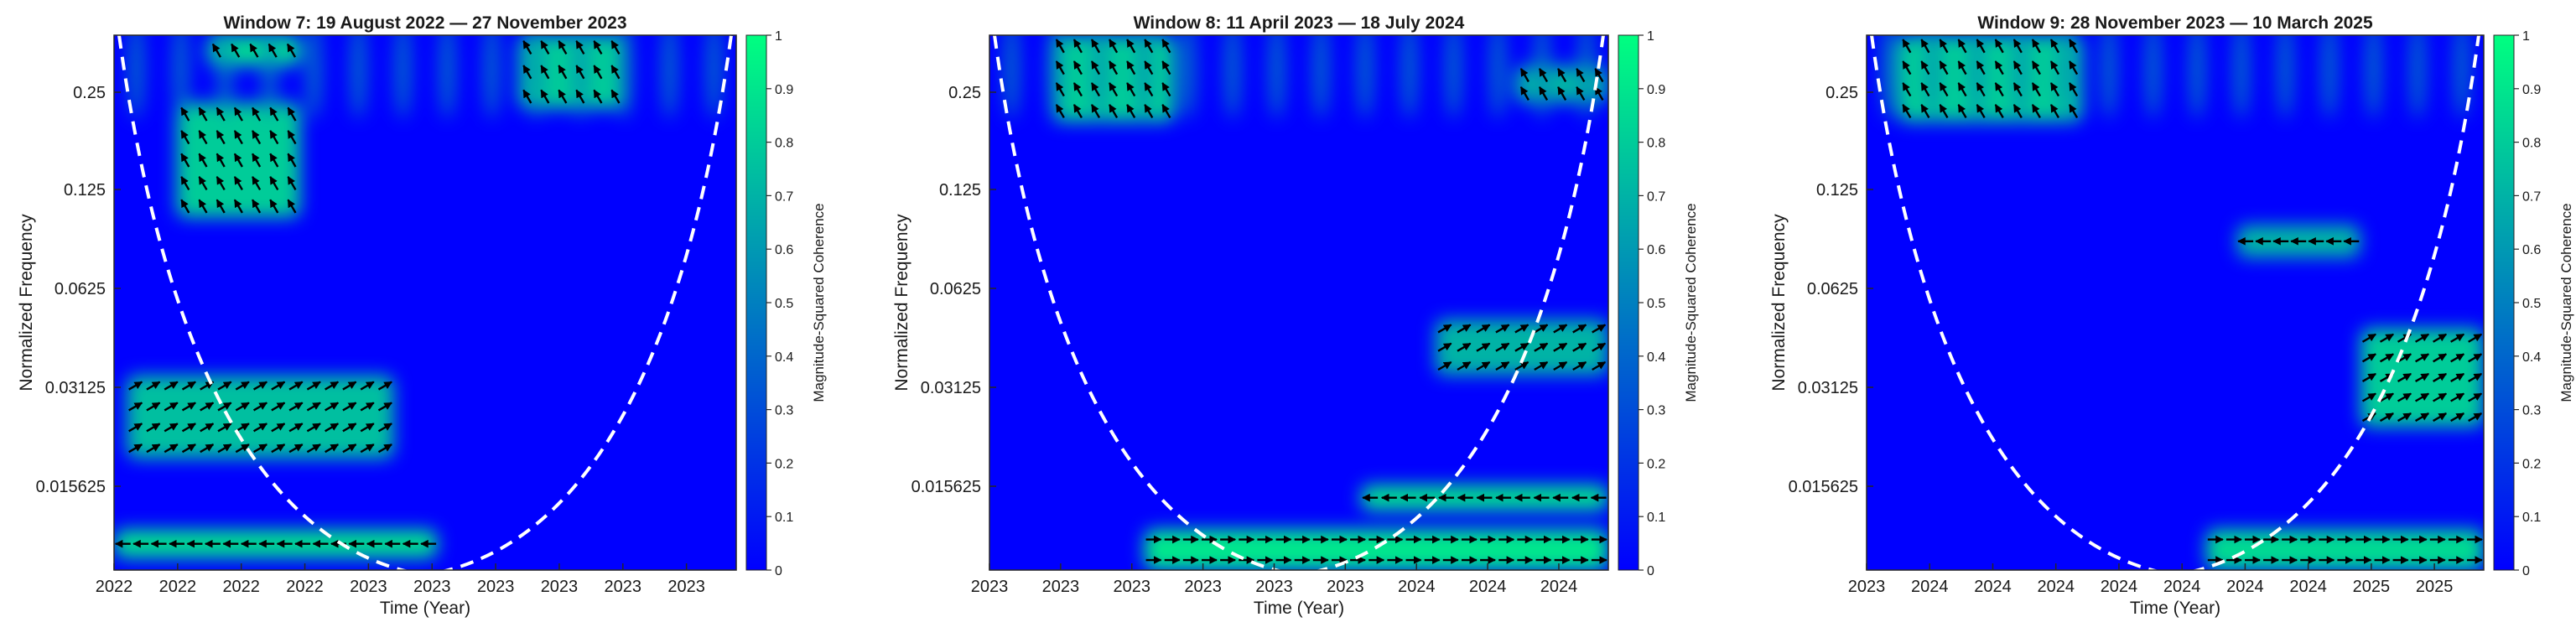 This screenshot has width=2576, height=643. I want to click on colorbar-tick-label: 0.7, so click(2531, 197).